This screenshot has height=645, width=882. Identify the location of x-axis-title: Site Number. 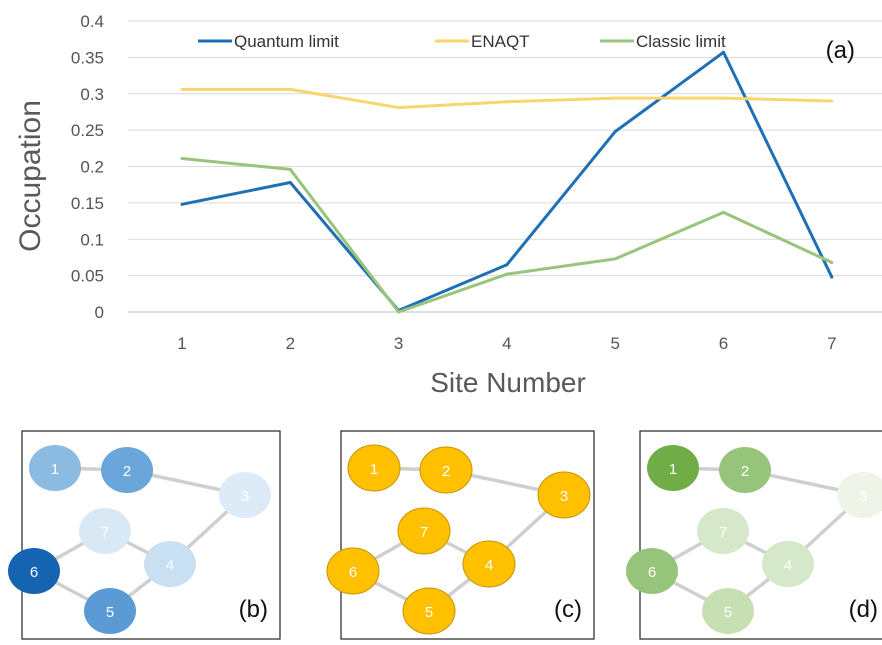
(508, 382).